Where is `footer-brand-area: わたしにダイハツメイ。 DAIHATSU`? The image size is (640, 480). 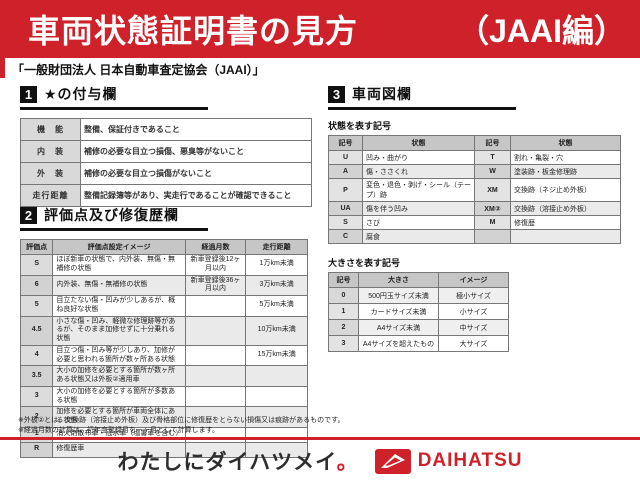 footer-brand-area: わたしにダイハツメイ。 DAIHATSU is located at coordinates (320, 461).